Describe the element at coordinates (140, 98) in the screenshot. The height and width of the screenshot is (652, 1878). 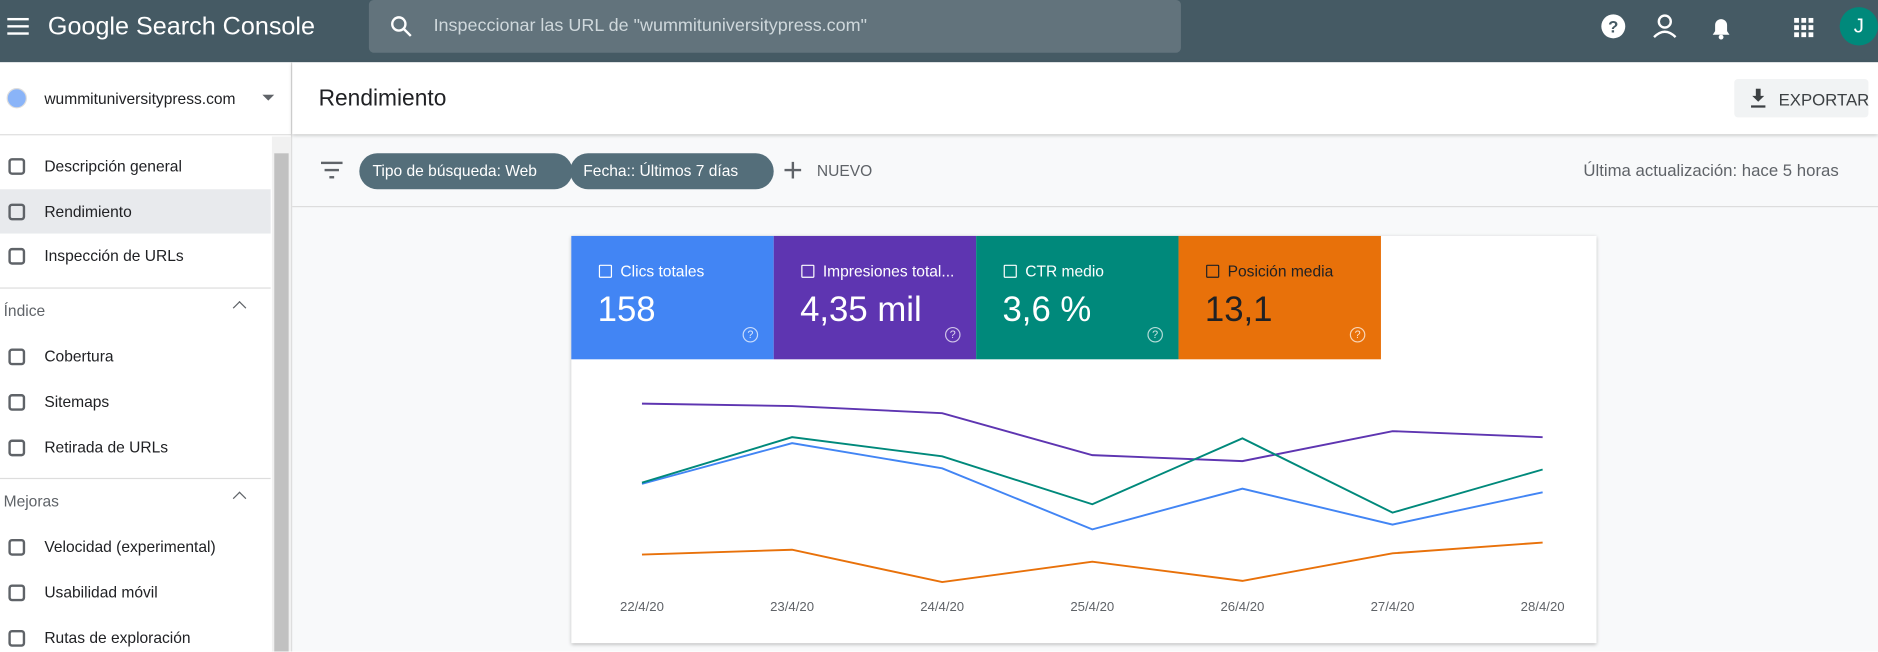
I see `property-name: wummituniversitypress.com` at that location.